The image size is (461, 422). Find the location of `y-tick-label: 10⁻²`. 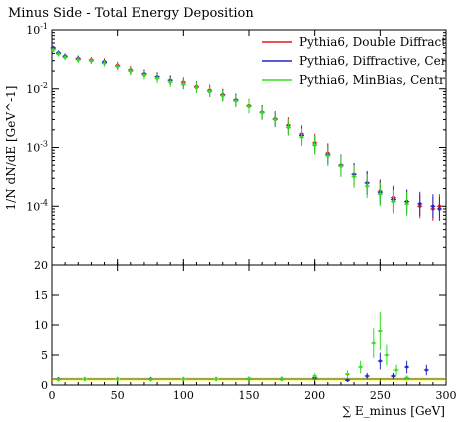

y-tick-label: 10⁻² is located at coordinates (37, 88).